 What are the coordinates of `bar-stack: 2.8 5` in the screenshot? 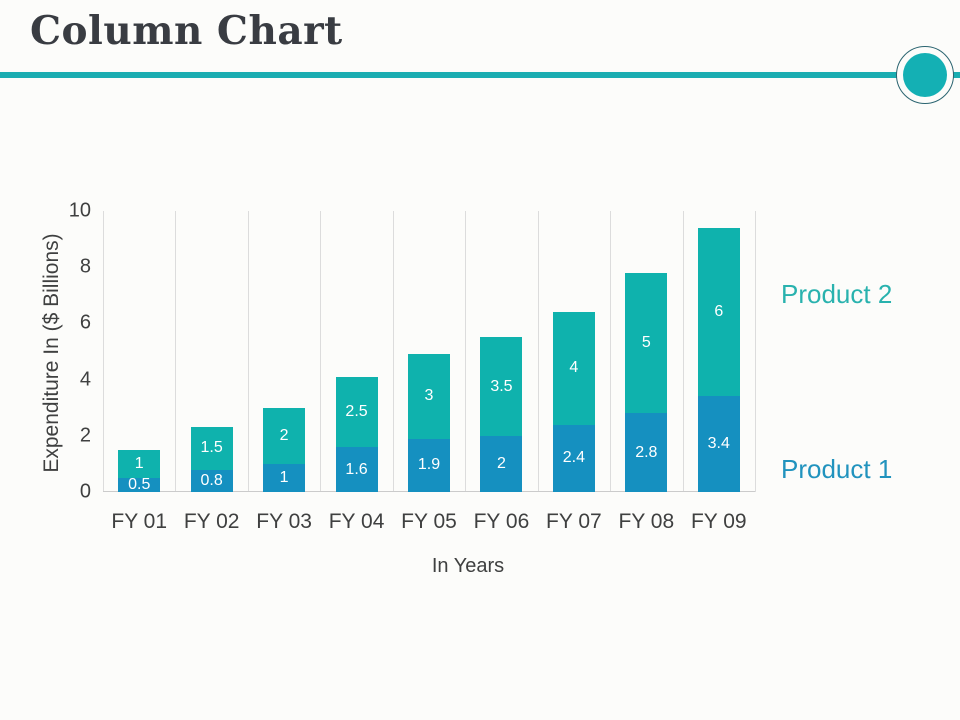 It's located at (646, 382).